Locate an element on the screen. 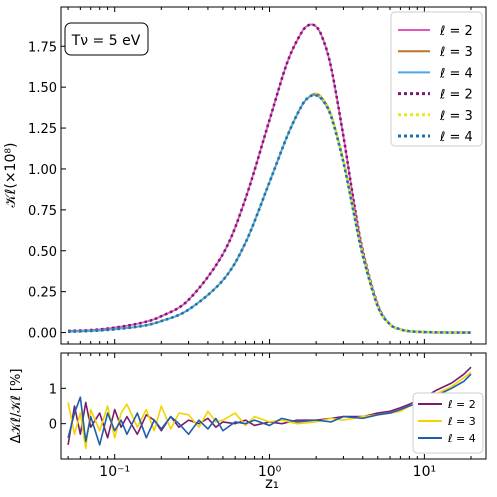 The height and width of the screenshot is (497, 497). legend-box is located at coordinates (436, 79).